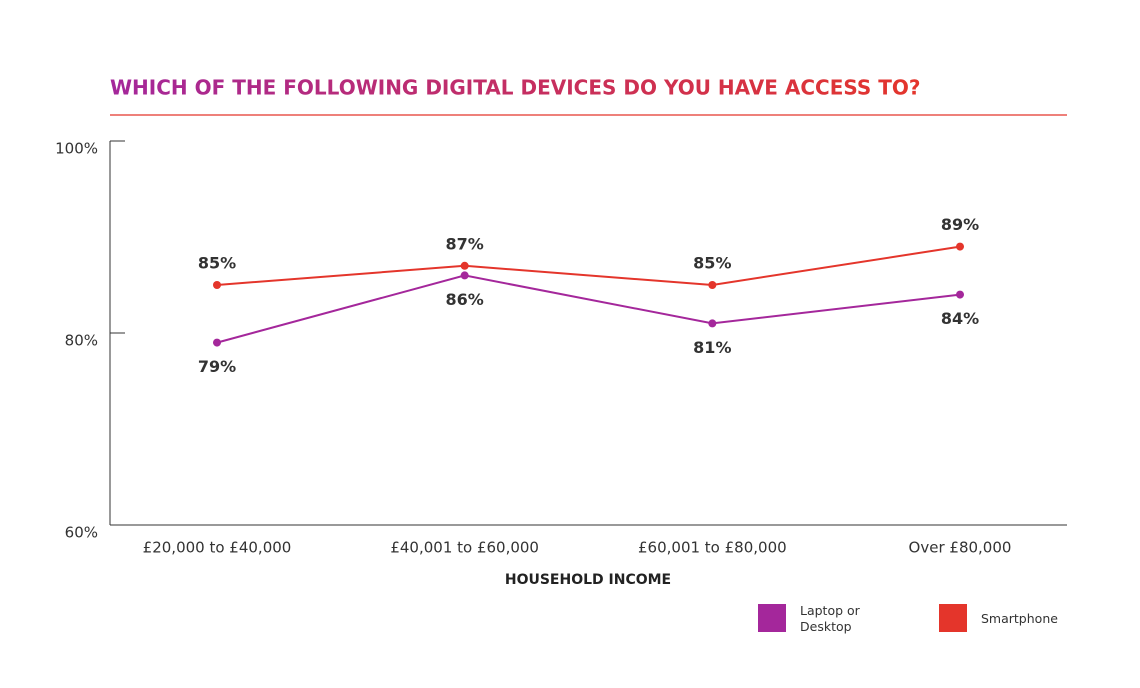 Image resolution: width=1140 pixels, height=688 pixels. Describe the element at coordinates (1019, 618) in the screenshot. I see `legend-label: Smartphone` at that location.